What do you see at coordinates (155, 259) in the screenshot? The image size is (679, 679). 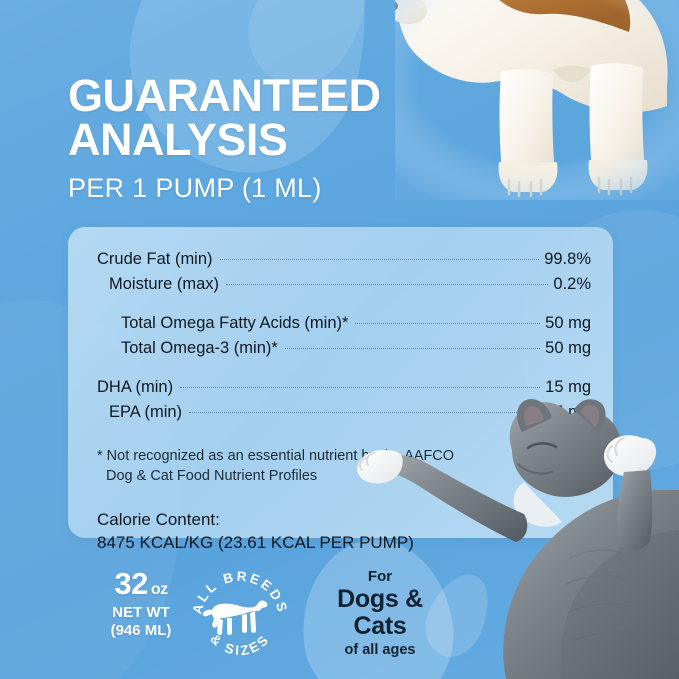 I see `nutrient-label: Crude Fat (min)` at bounding box center [155, 259].